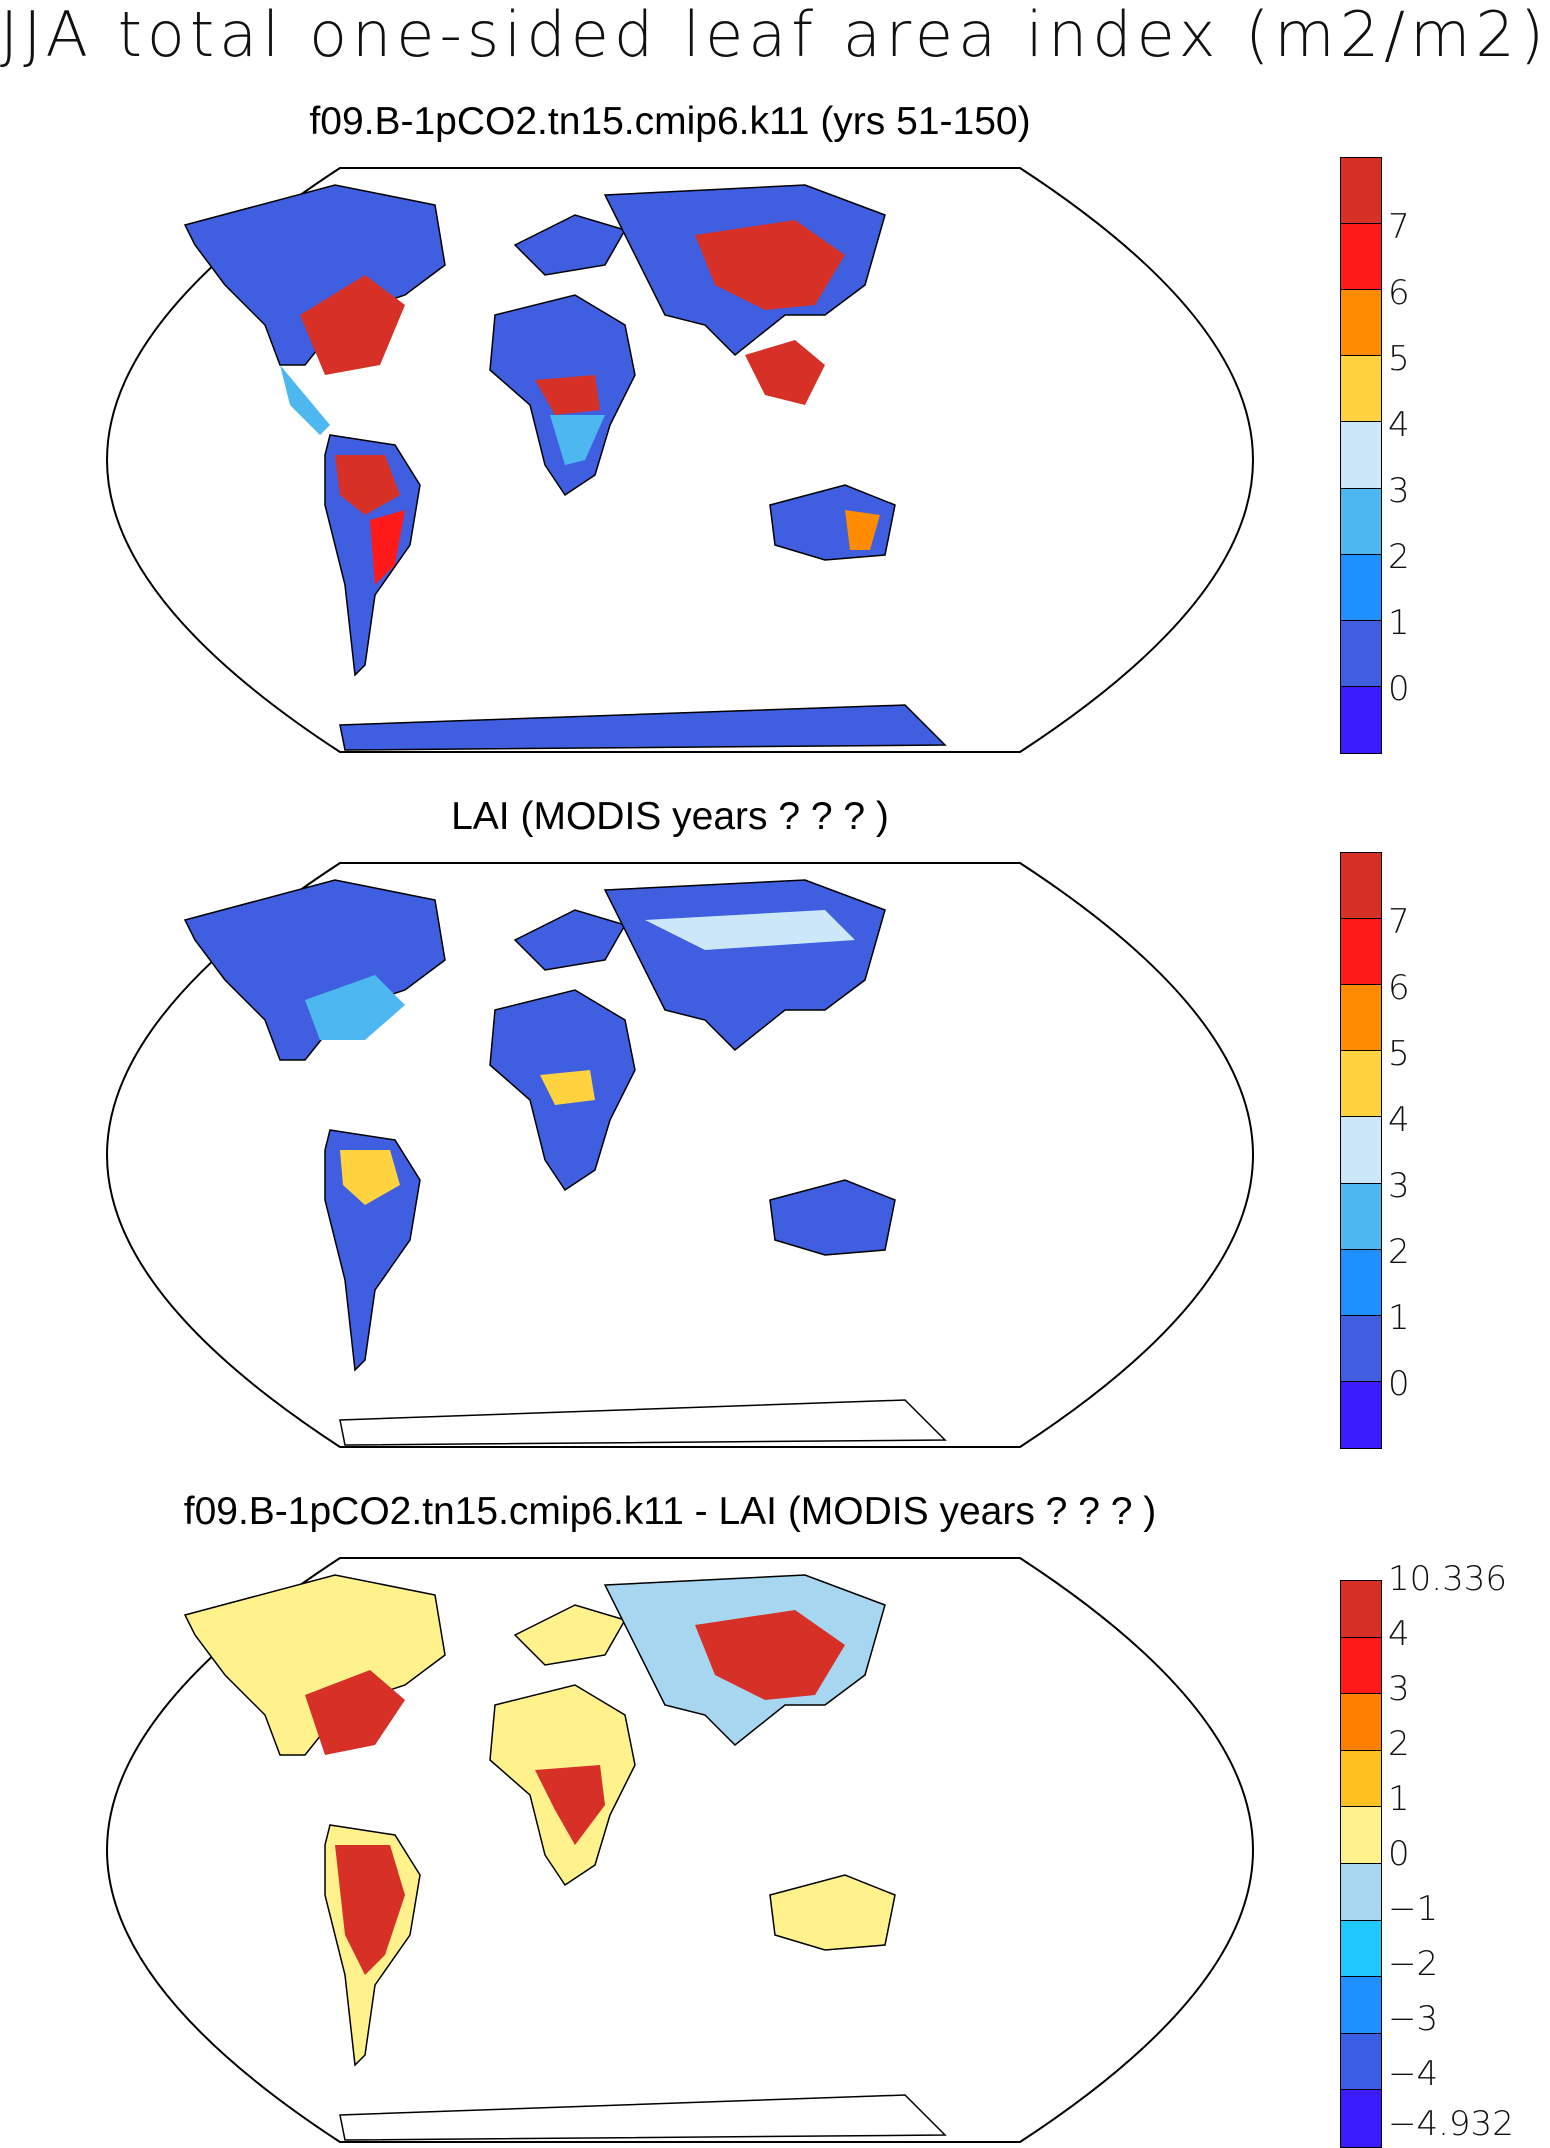 The height and width of the screenshot is (2148, 1550). What do you see at coordinates (1413, 2019) in the screenshot?
I see `colorbar-difference-tick: −3` at bounding box center [1413, 2019].